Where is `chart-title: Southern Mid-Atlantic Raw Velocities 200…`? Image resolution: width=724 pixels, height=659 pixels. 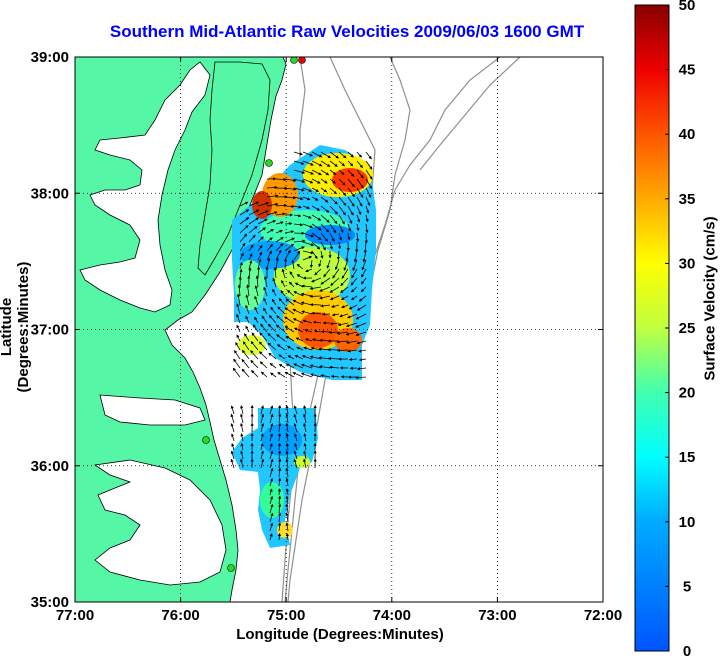 chart-title: Southern Mid-Atlantic Raw Velocities 200… is located at coordinates (347, 31).